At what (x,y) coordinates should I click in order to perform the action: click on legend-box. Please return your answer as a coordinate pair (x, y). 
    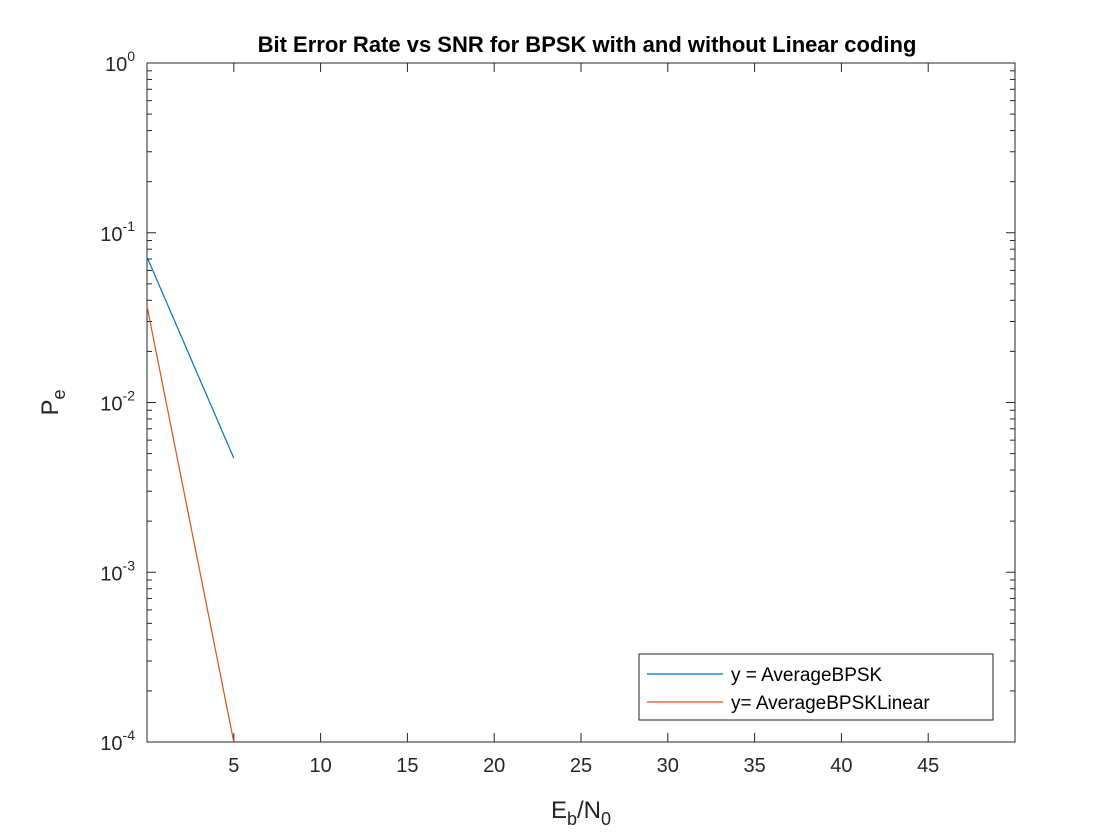
    Looking at the image, I should click on (816, 687).